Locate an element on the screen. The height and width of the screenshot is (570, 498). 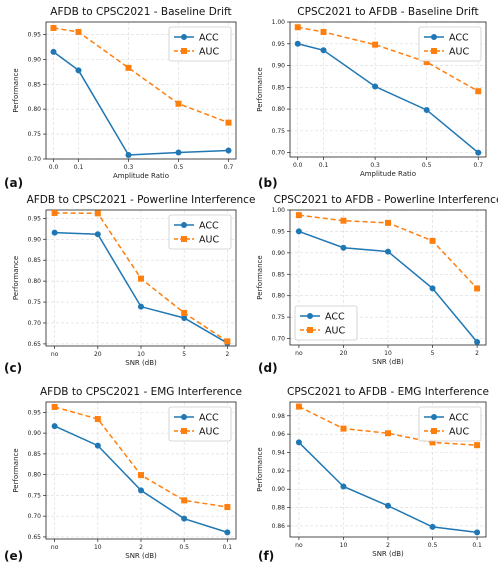
chart-title: CPSC2021 to AFDB - EMG Interference is located at coordinates (388, 392).